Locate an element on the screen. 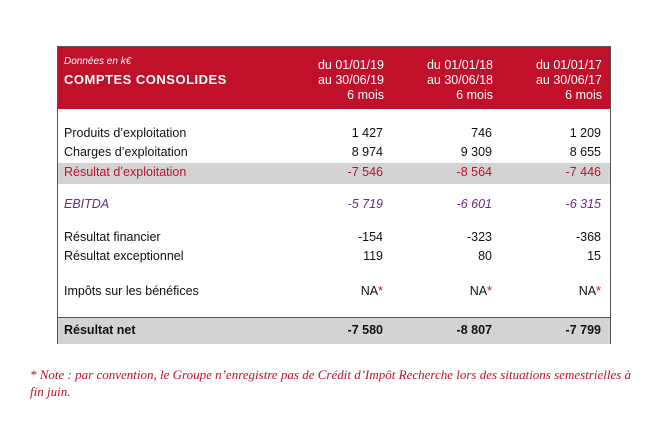 The width and height of the screenshot is (670, 423). table-row-net-result: Résultat net -7 580 -8 807 -7 799 is located at coordinates (334, 330).